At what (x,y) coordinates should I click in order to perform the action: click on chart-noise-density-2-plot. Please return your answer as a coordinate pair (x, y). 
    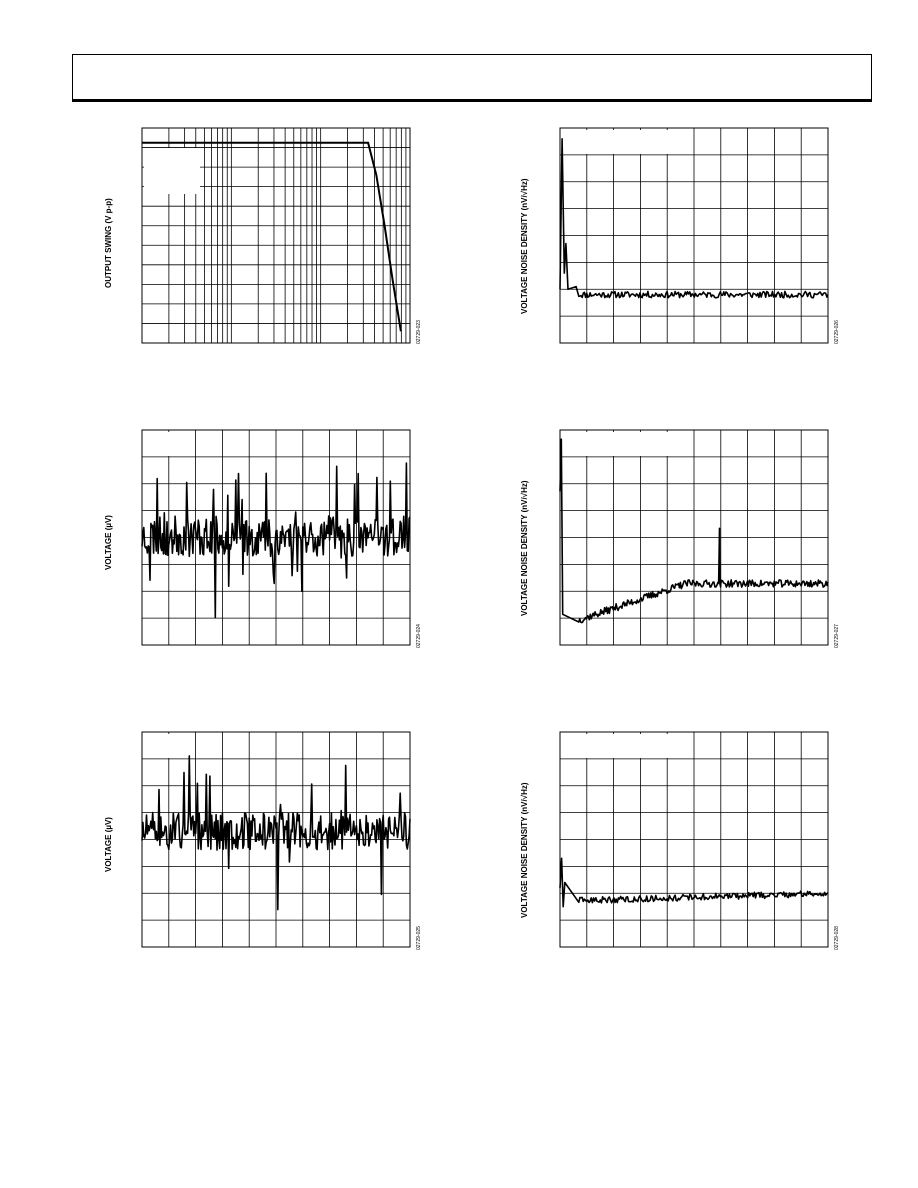
    Looking at the image, I should click on (694, 537).